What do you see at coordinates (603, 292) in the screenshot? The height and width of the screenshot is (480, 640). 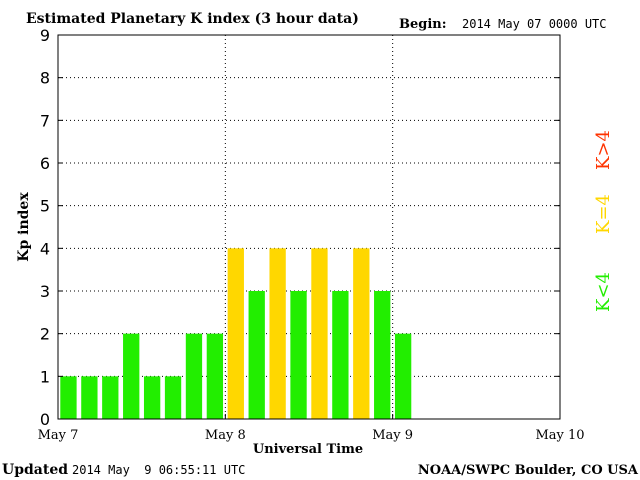 I see `legend-k-less-4: K<4` at bounding box center [603, 292].